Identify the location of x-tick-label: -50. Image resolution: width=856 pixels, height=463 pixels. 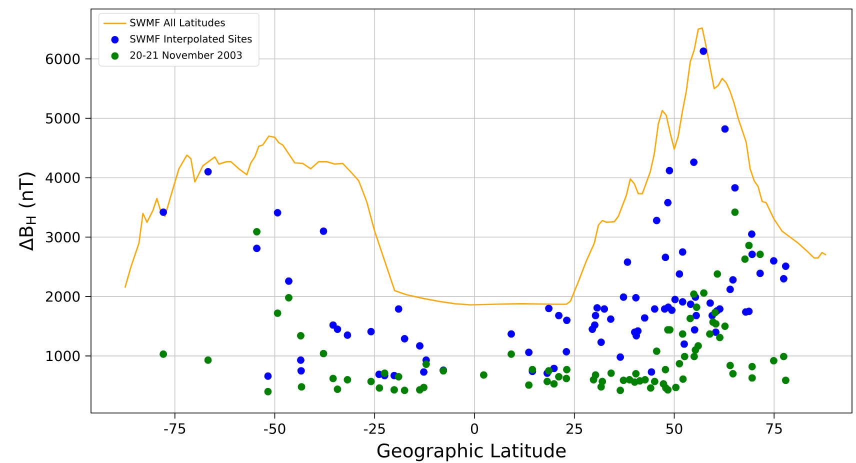
(275, 428).